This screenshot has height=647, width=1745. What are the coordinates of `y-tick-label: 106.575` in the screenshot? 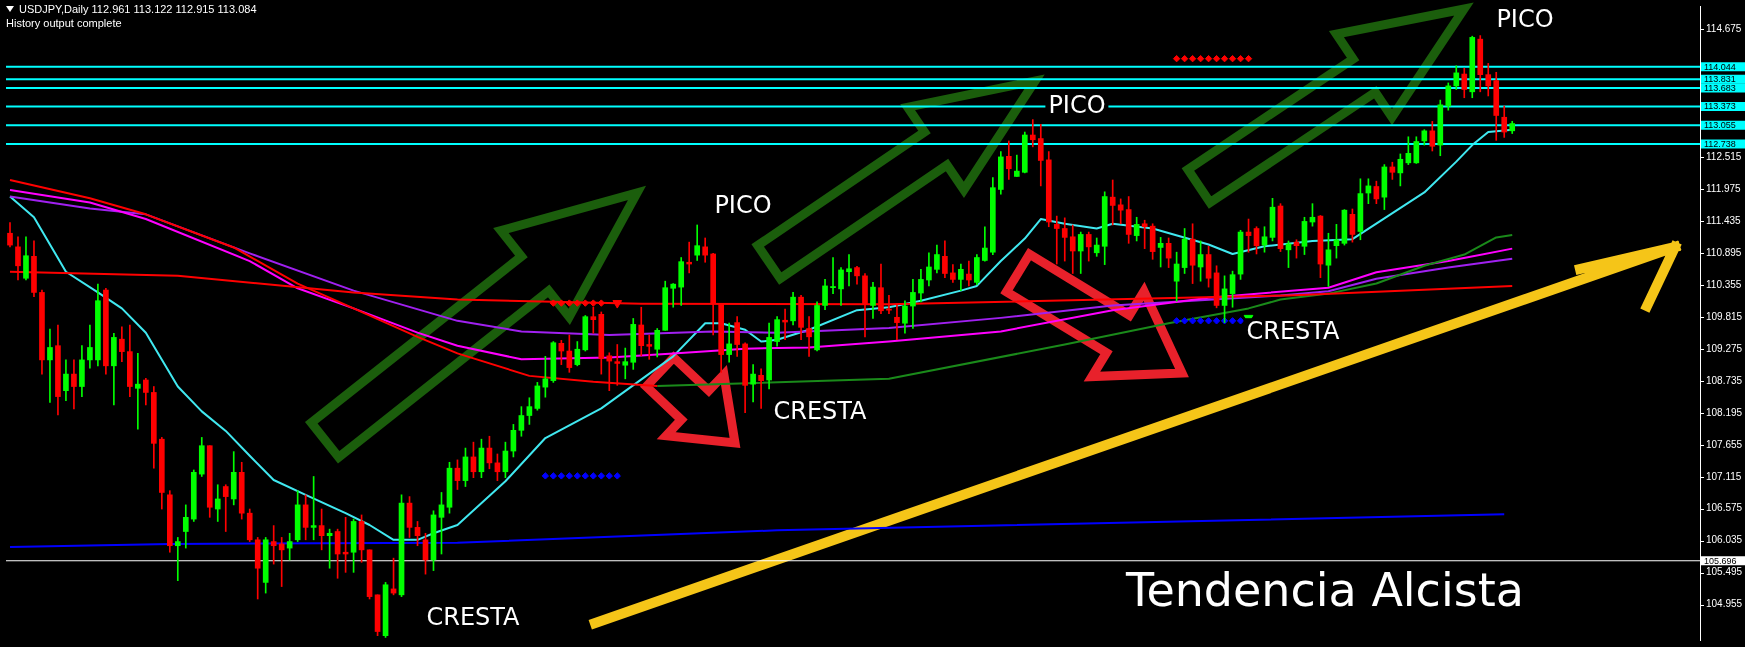 It's located at (1724, 508).